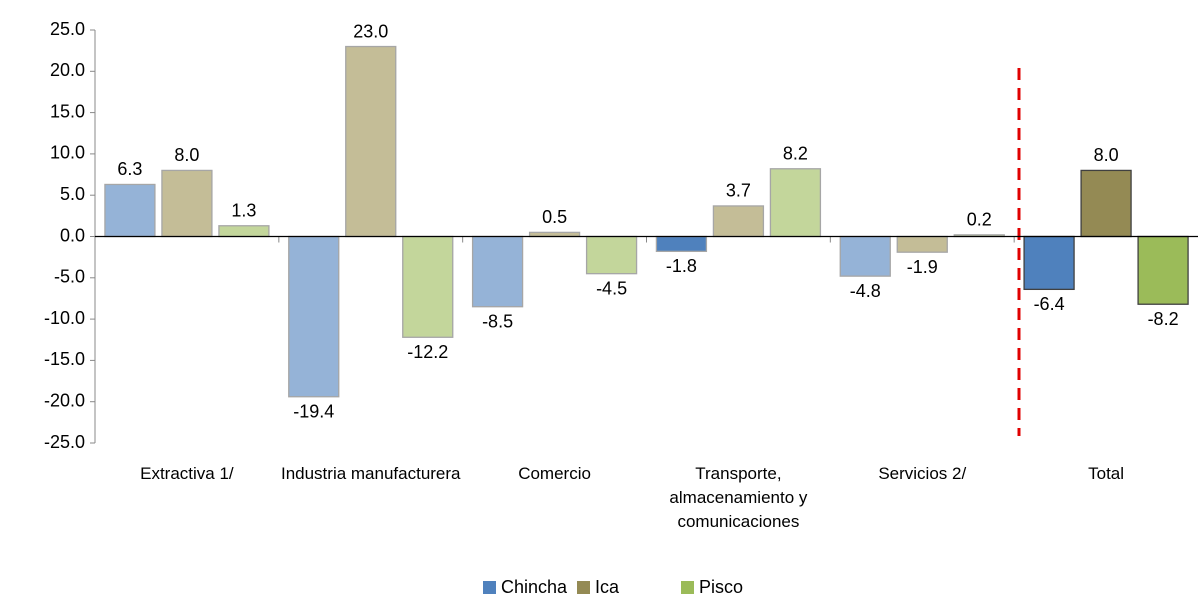  Describe the element at coordinates (67, 111) in the screenshot. I see `y-tick-label: 15.0` at that location.